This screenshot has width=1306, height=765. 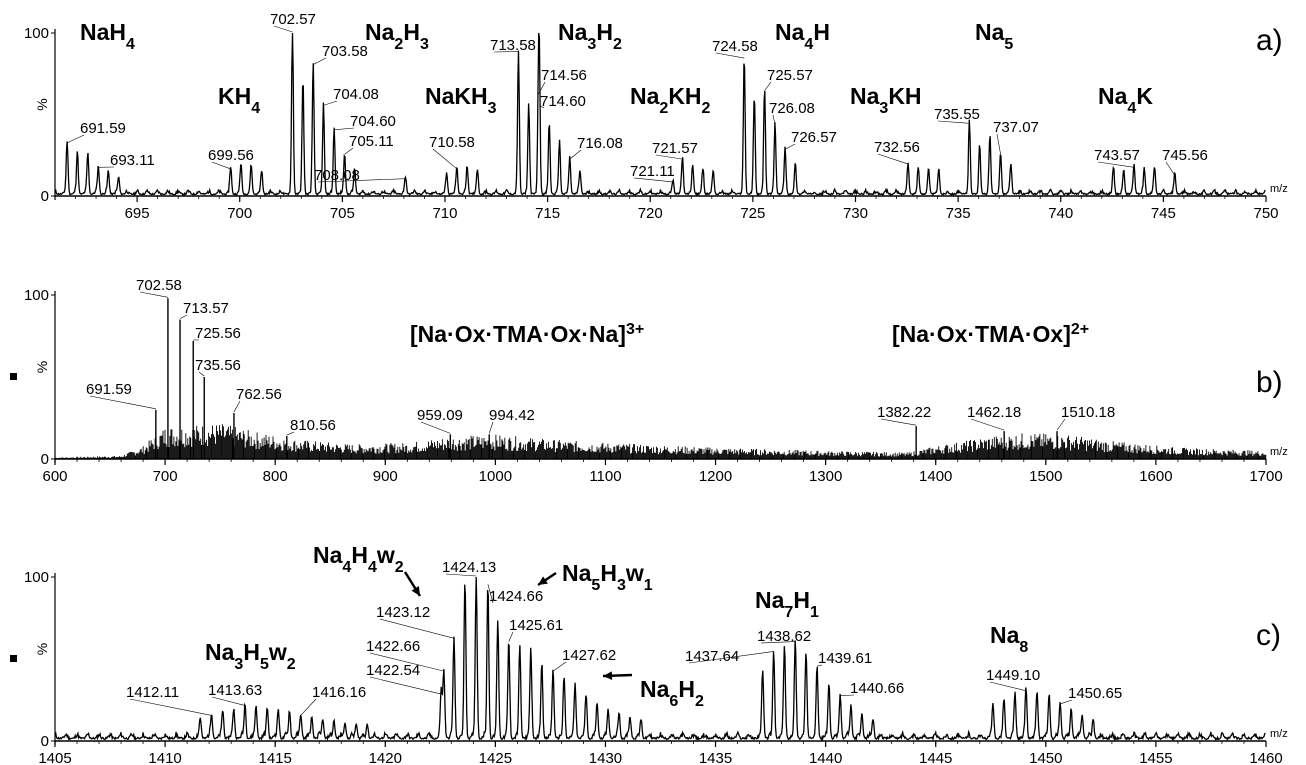 I want to click on peak-label: 810.56, so click(x=313, y=425).